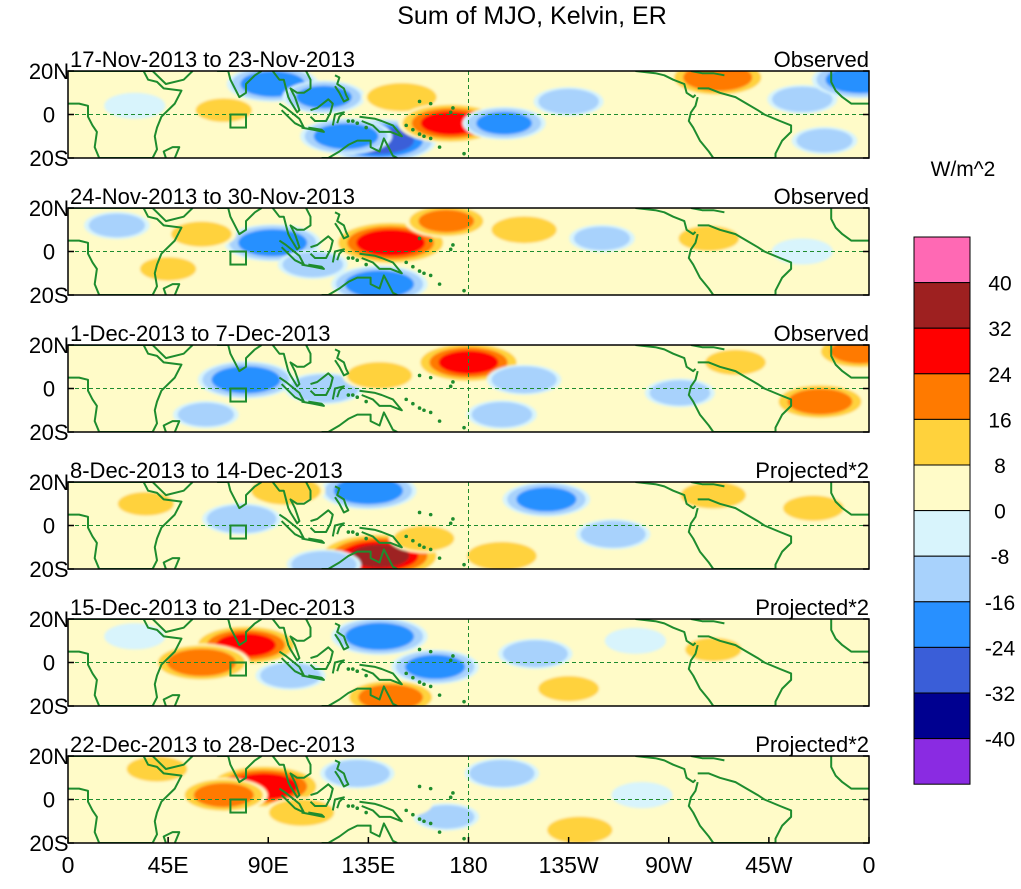  I want to click on longitude-axis: 0 45E 90E 135E 180 135W 90W 45W 0, so click(469, 857).